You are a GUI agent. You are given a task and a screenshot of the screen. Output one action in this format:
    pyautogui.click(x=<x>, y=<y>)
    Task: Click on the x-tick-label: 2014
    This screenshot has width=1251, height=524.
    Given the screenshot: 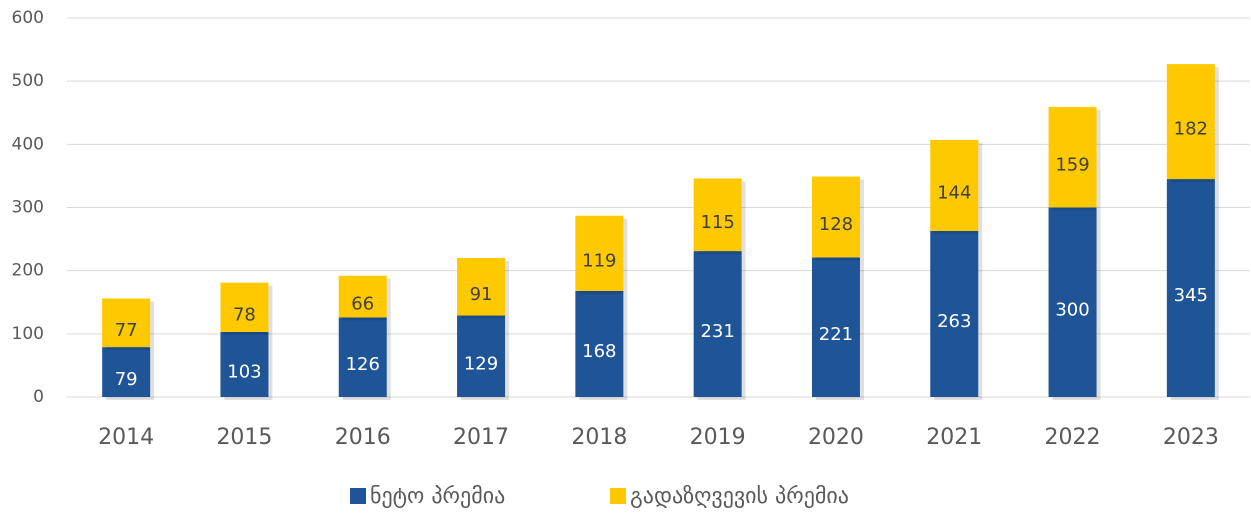 What is the action you would take?
    pyautogui.click(x=126, y=437)
    